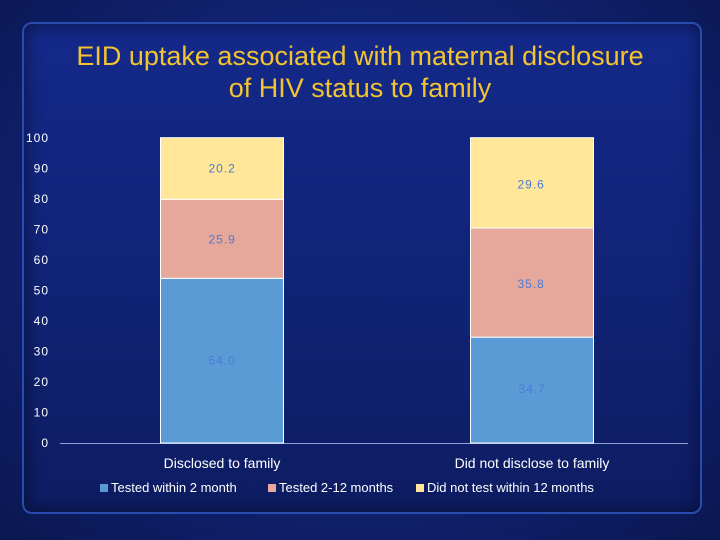  I want to click on y-tick-label: 100, so click(37, 138).